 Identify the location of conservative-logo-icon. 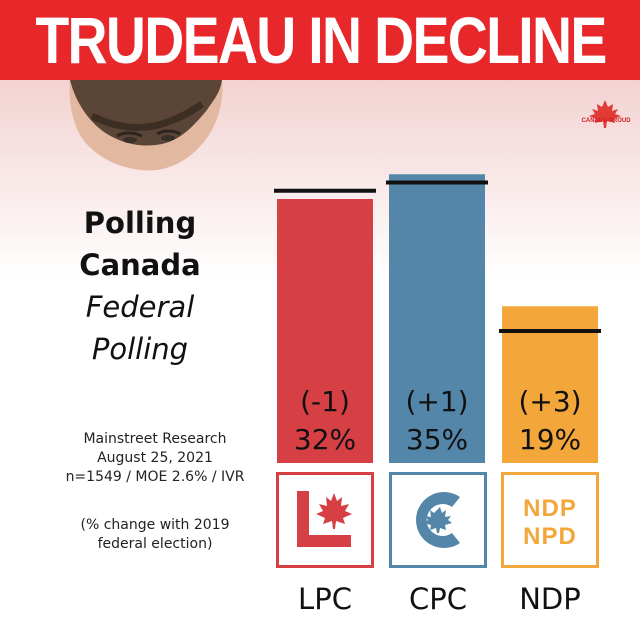
(438, 520).